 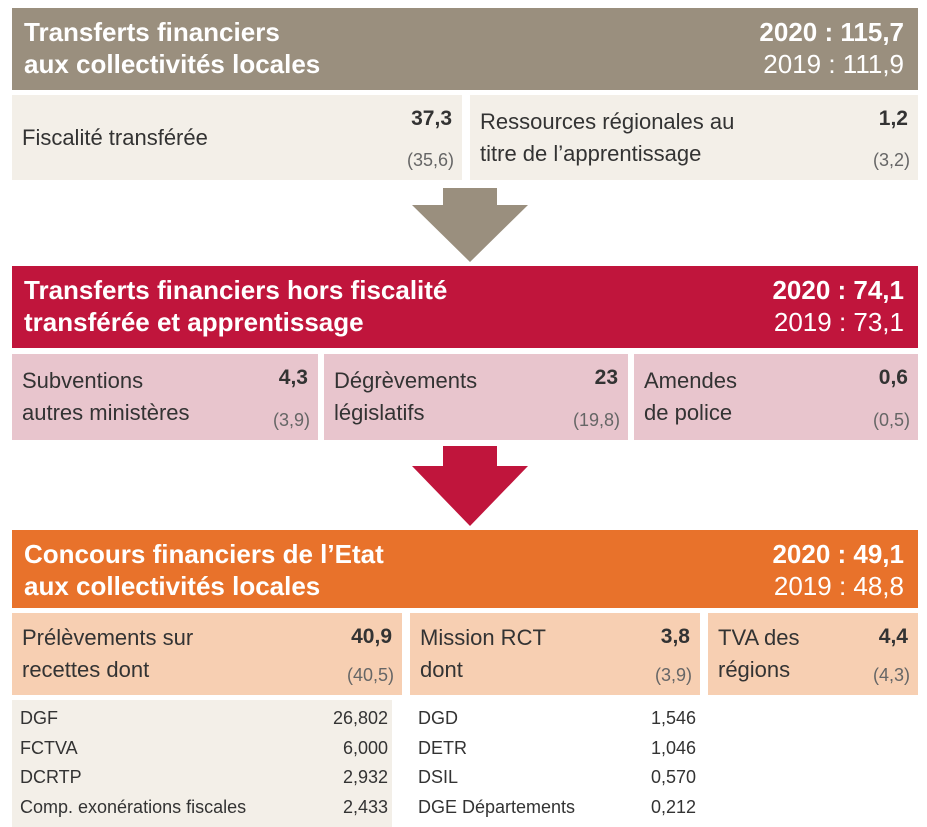 What do you see at coordinates (813, 654) in the screenshot?
I see `item-box: TVA des régions 4,4 (4,3)` at bounding box center [813, 654].